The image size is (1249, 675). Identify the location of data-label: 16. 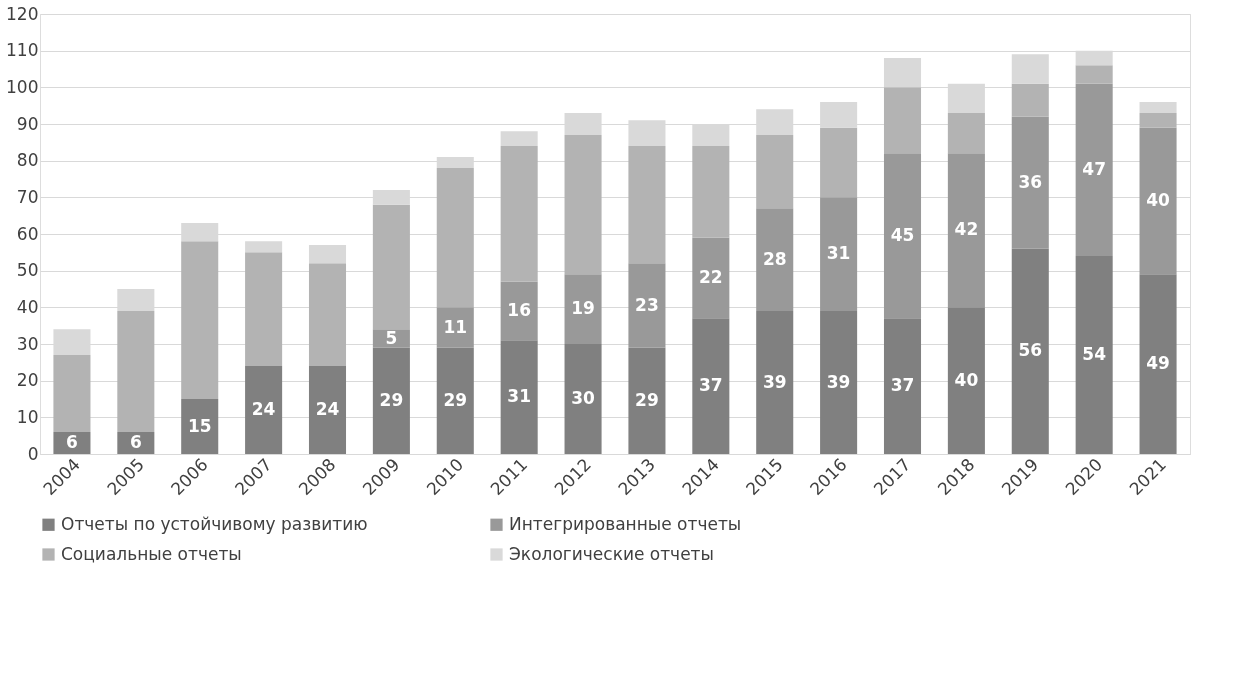
(519, 310).